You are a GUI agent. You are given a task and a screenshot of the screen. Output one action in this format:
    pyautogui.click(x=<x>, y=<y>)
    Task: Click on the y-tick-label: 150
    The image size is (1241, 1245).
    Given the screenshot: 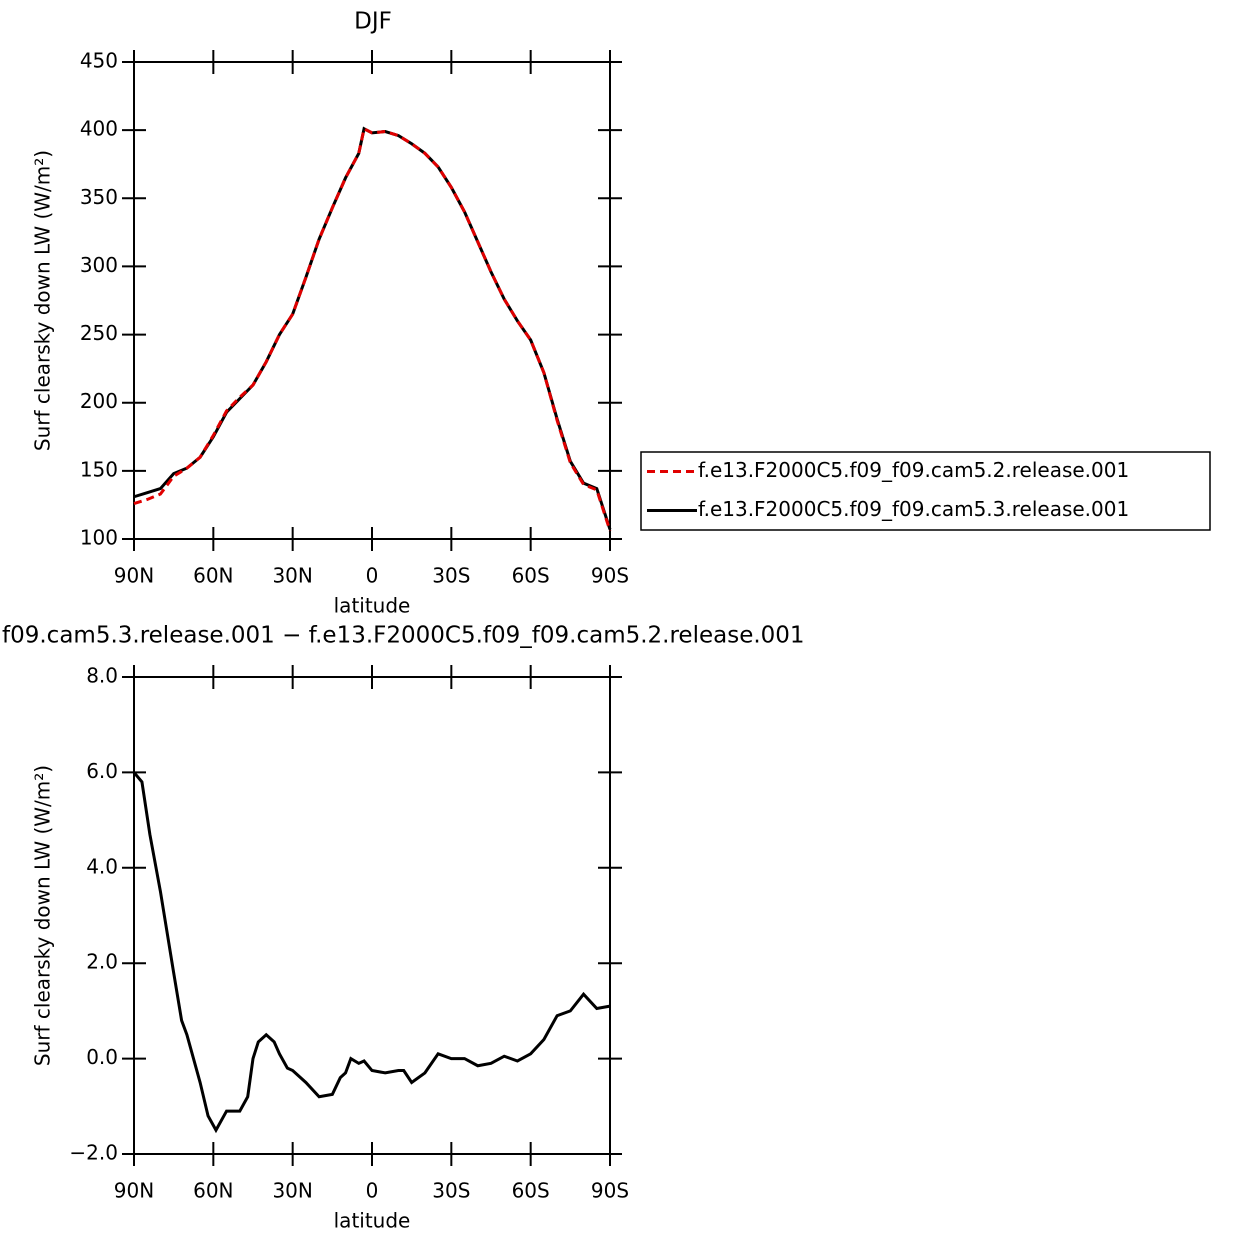 What is the action you would take?
    pyautogui.click(x=99, y=469)
    